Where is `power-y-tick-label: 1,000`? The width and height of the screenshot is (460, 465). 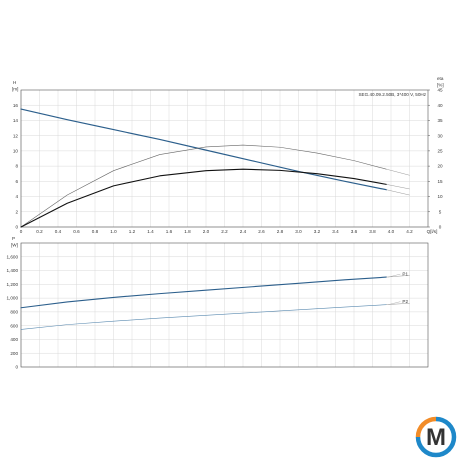
power-y-tick-label: 1,000 is located at coordinates (13, 298).